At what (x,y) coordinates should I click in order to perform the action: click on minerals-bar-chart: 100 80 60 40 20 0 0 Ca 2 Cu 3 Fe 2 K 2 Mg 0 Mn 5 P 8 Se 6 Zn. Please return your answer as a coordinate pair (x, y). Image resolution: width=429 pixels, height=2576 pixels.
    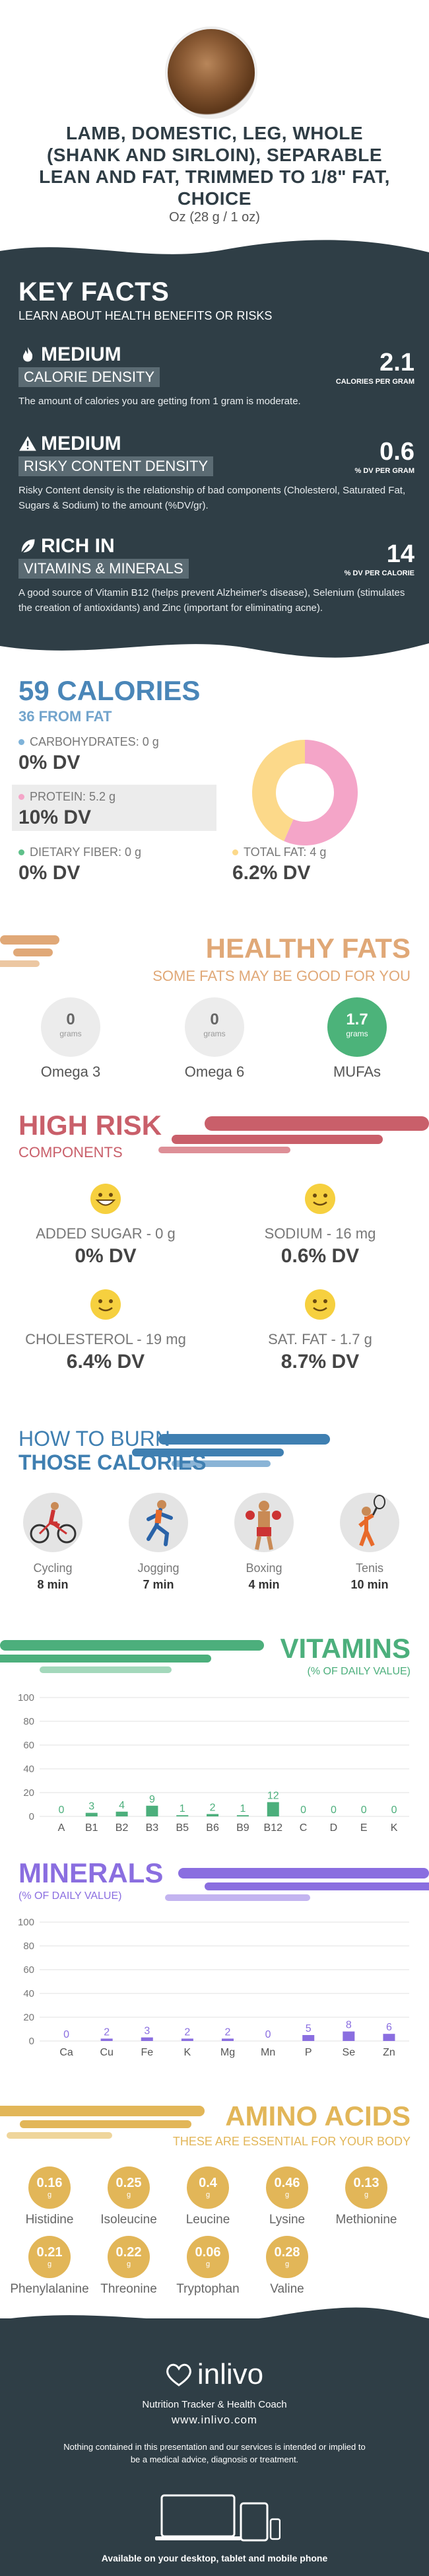
    Looking at the image, I should click on (214, 1988).